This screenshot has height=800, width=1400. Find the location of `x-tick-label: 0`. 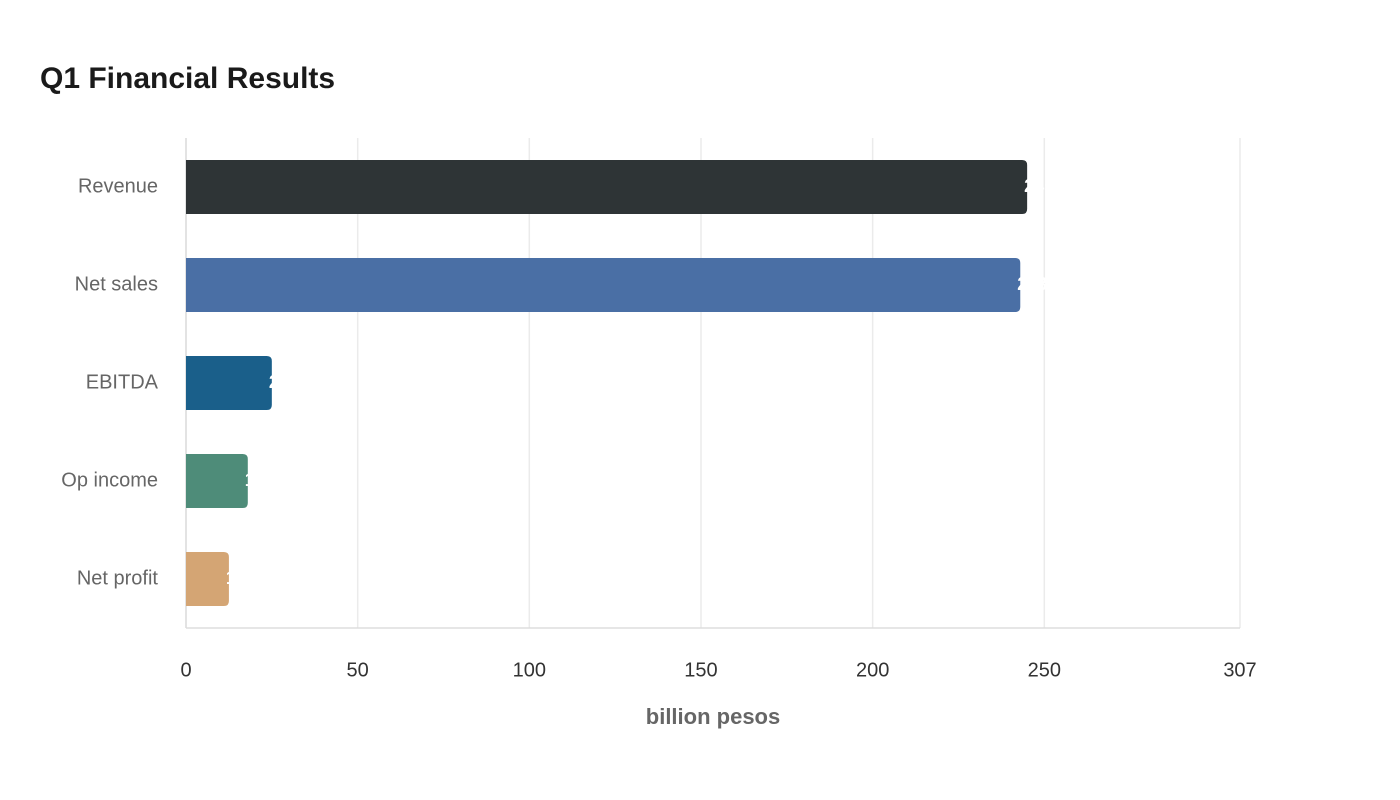

x-tick-label: 0 is located at coordinates (185, 670).